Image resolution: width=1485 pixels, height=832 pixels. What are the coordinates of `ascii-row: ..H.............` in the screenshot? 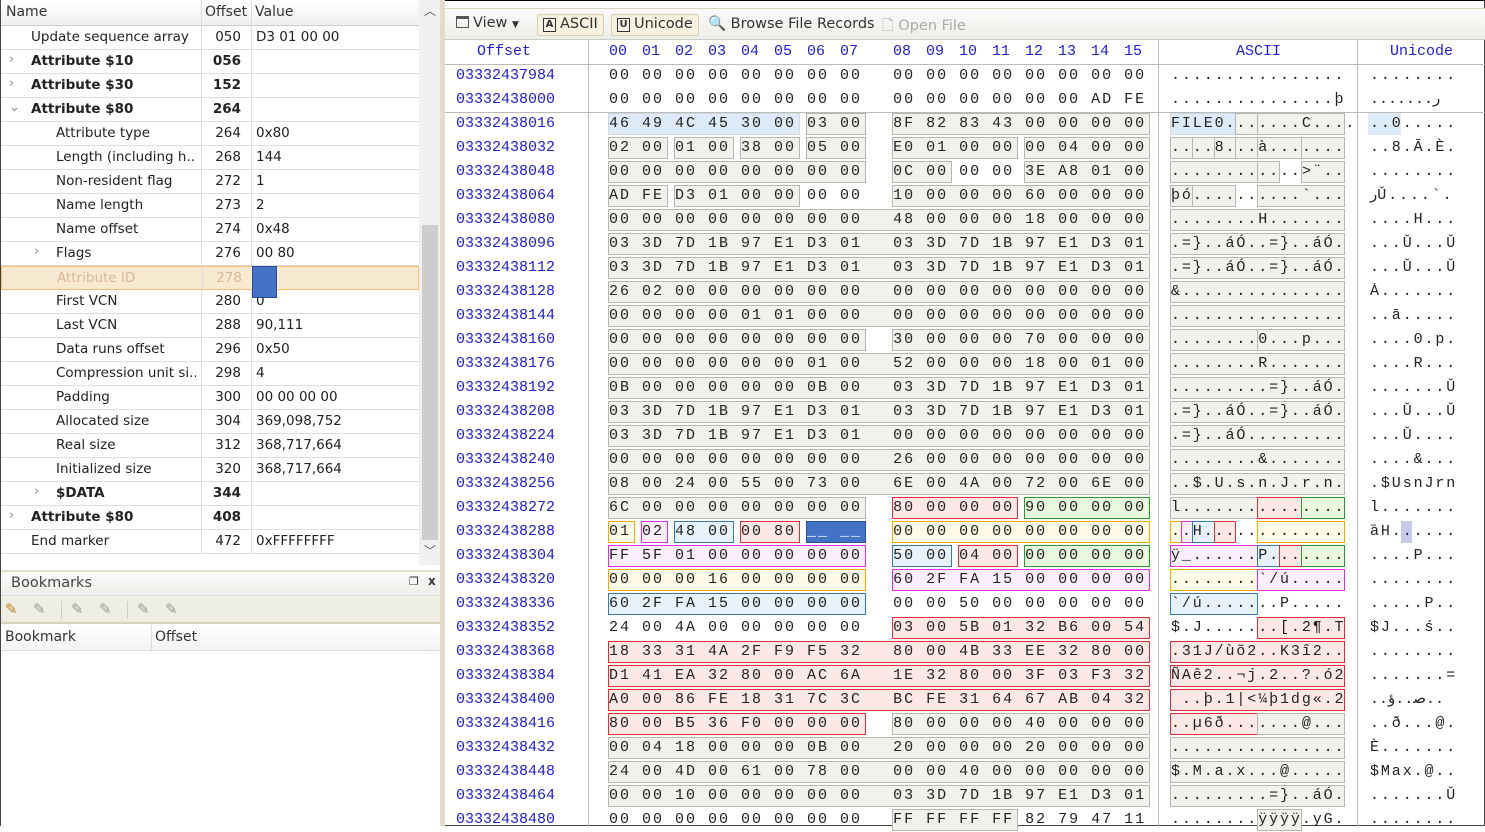 It's located at (1258, 531).